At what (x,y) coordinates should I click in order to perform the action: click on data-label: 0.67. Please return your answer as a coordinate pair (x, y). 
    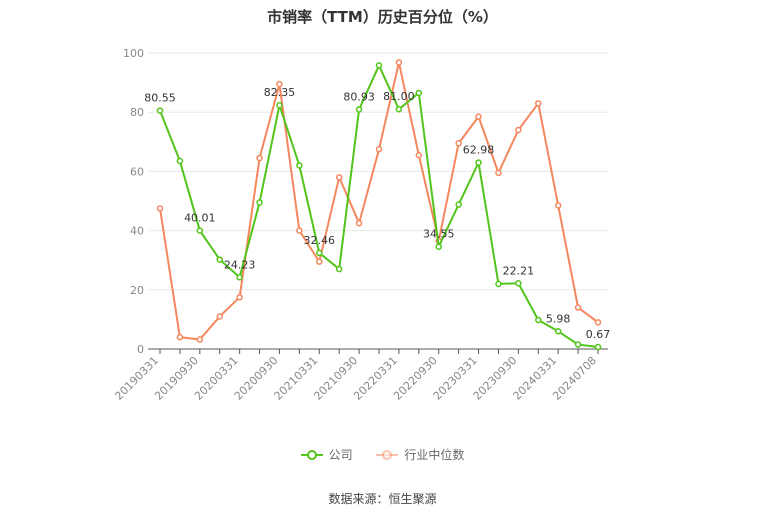
    Looking at the image, I should click on (598, 334).